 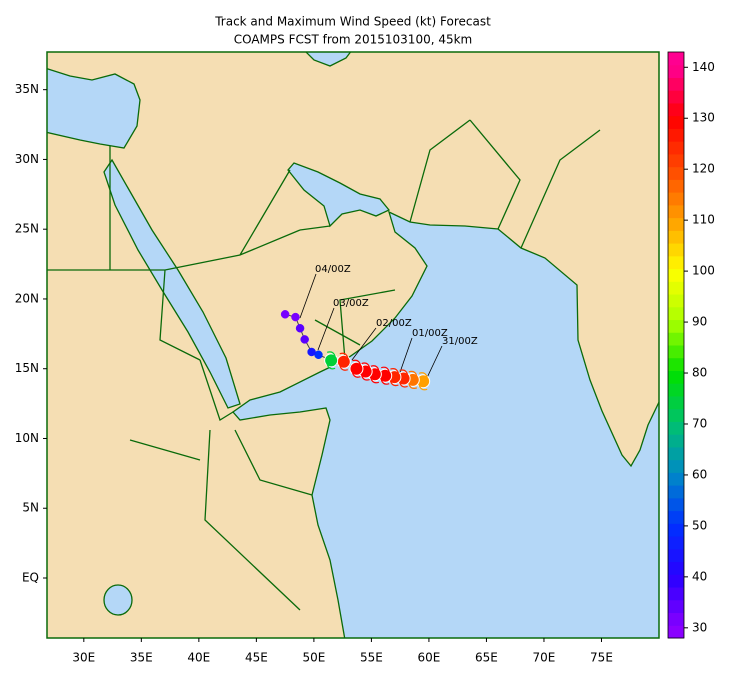 I want to click on colorbar-tick-label: 40, so click(x=699, y=576).